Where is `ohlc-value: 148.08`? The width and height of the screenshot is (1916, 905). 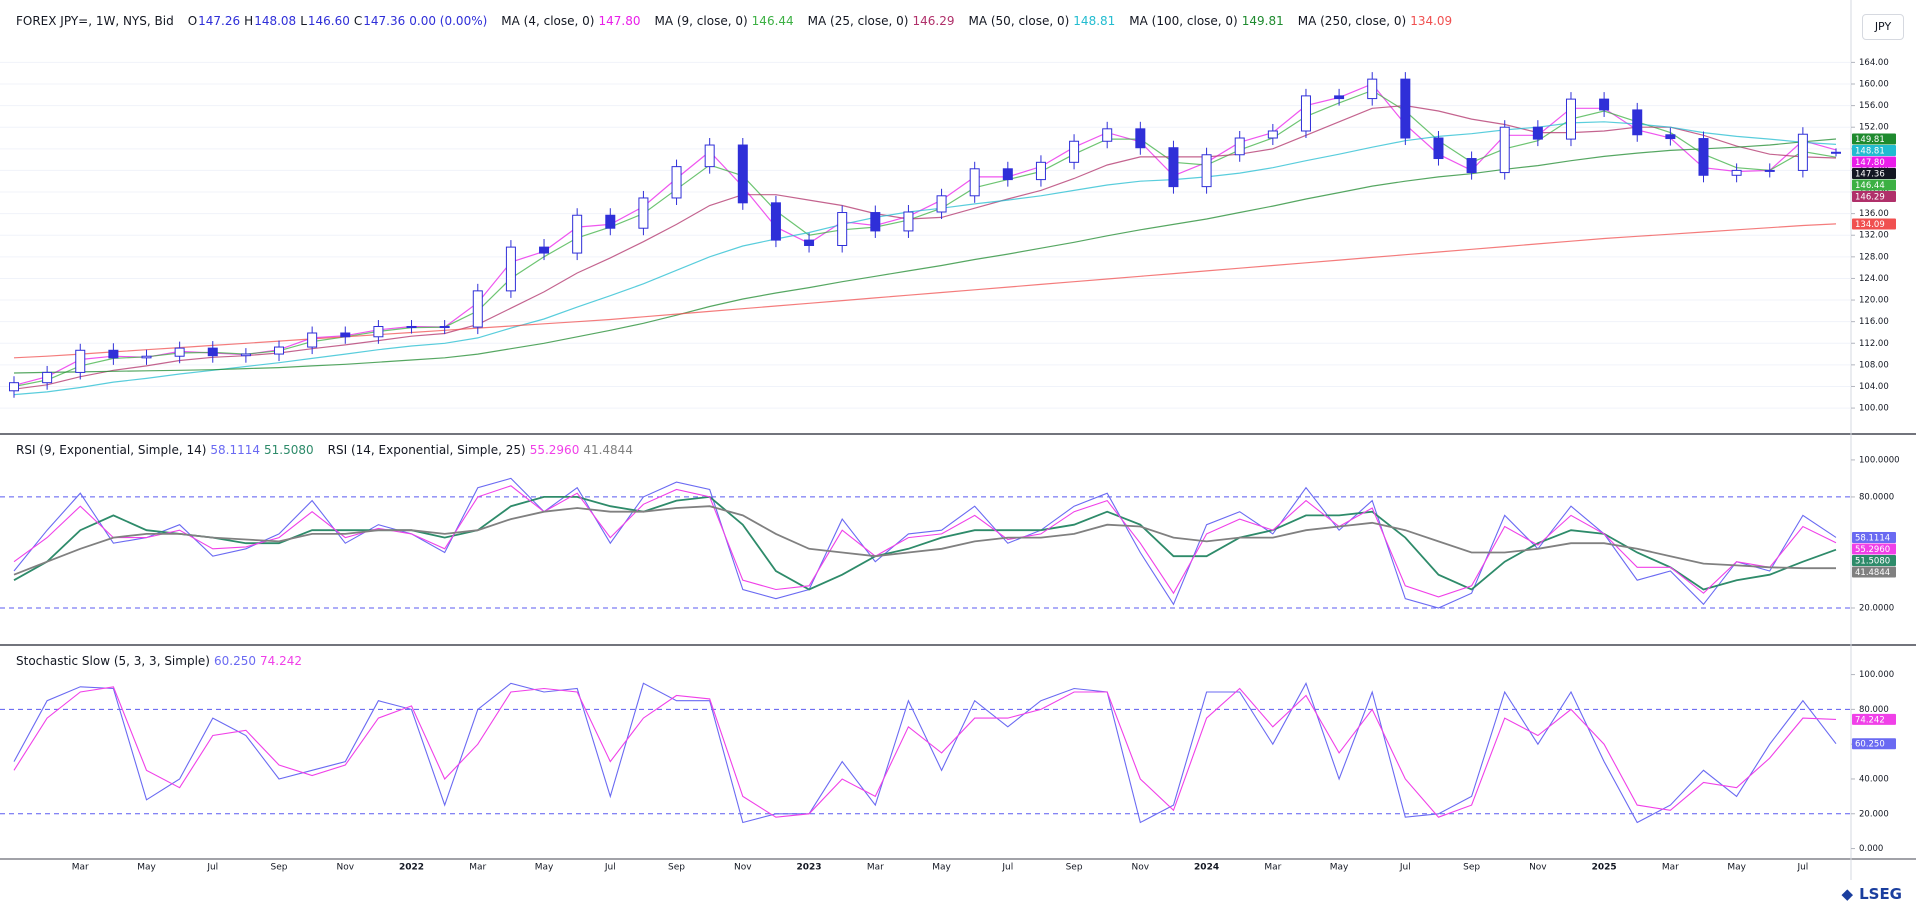
ohlc-value: 148.08 is located at coordinates (275, 21).